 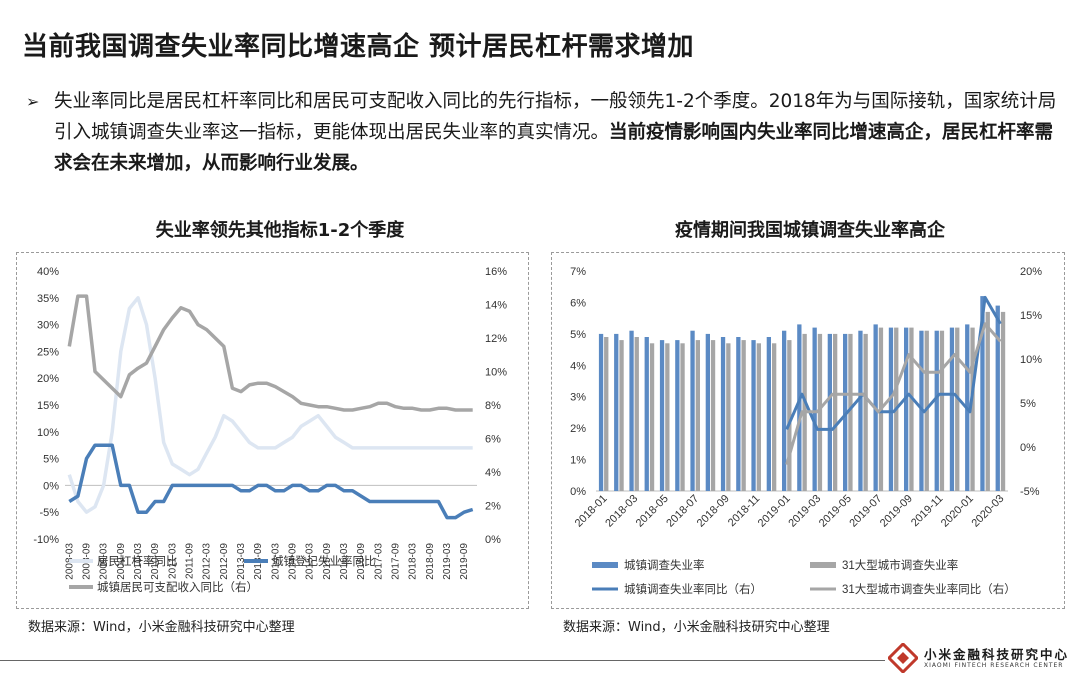 What do you see at coordinates (578, 398) in the screenshot?
I see `chart2-left-tick-label: 3%` at bounding box center [578, 398].